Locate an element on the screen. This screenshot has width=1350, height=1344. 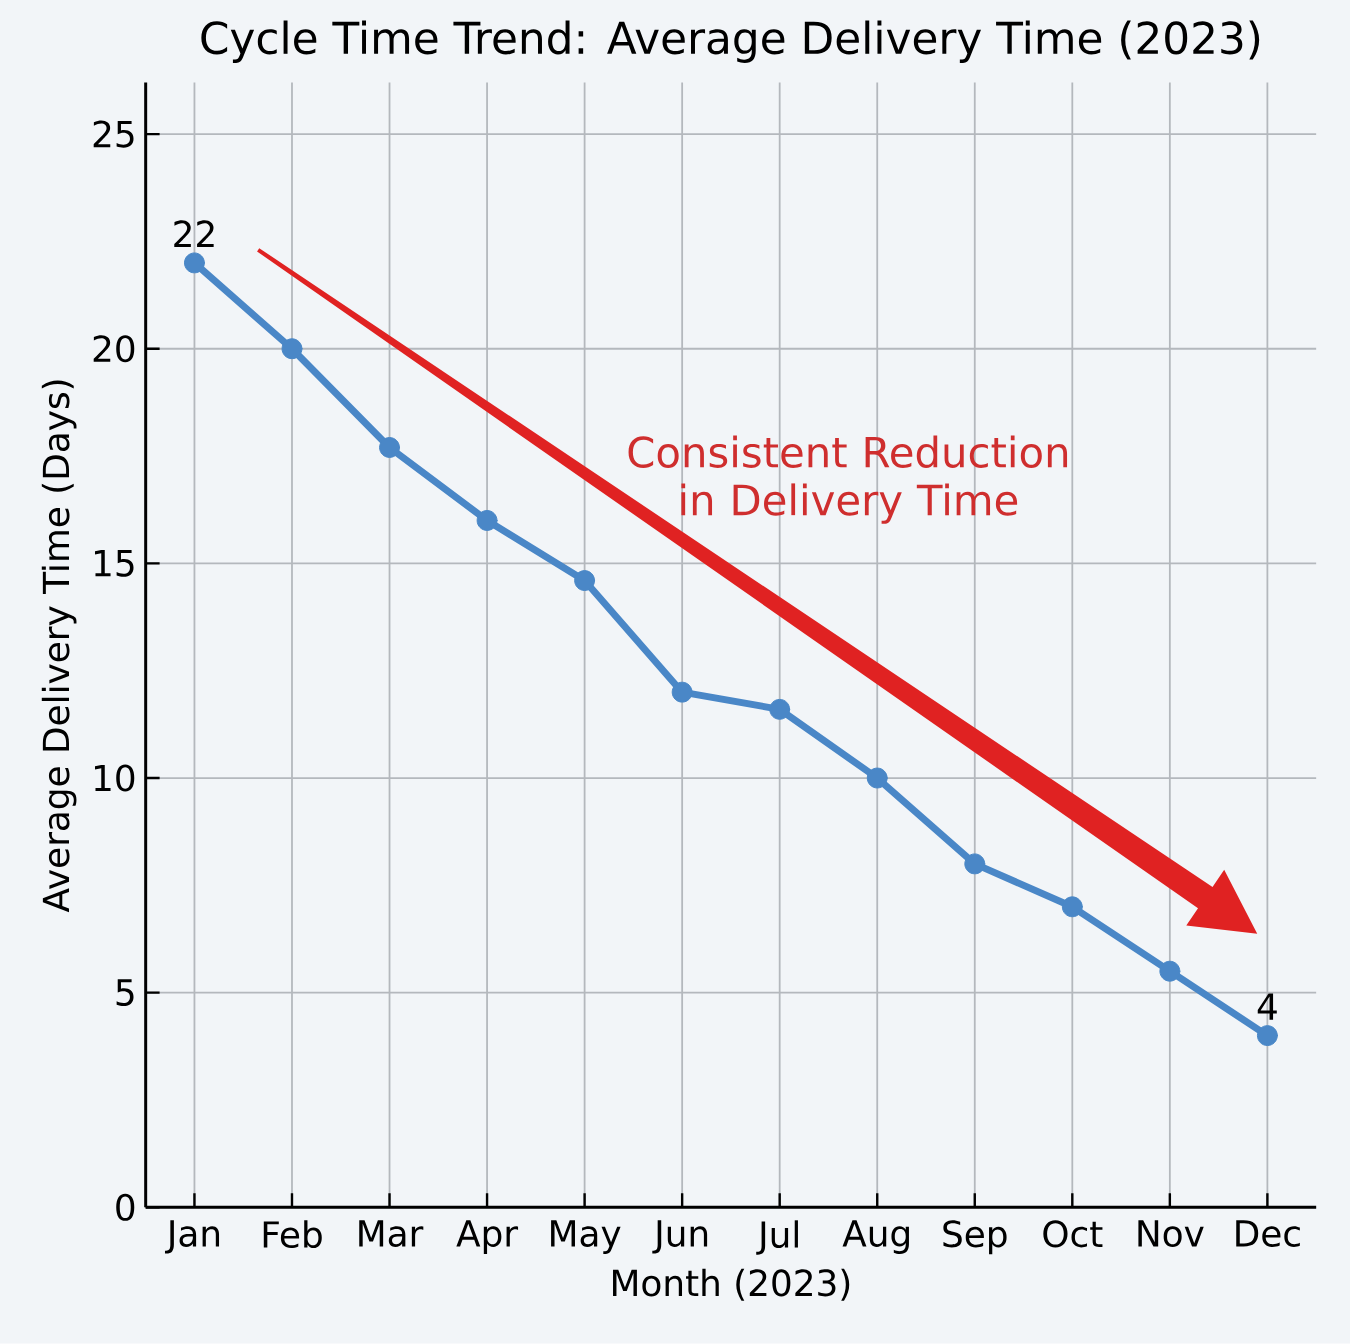
x-tick-label: Feb is located at coordinates (292, 1234).